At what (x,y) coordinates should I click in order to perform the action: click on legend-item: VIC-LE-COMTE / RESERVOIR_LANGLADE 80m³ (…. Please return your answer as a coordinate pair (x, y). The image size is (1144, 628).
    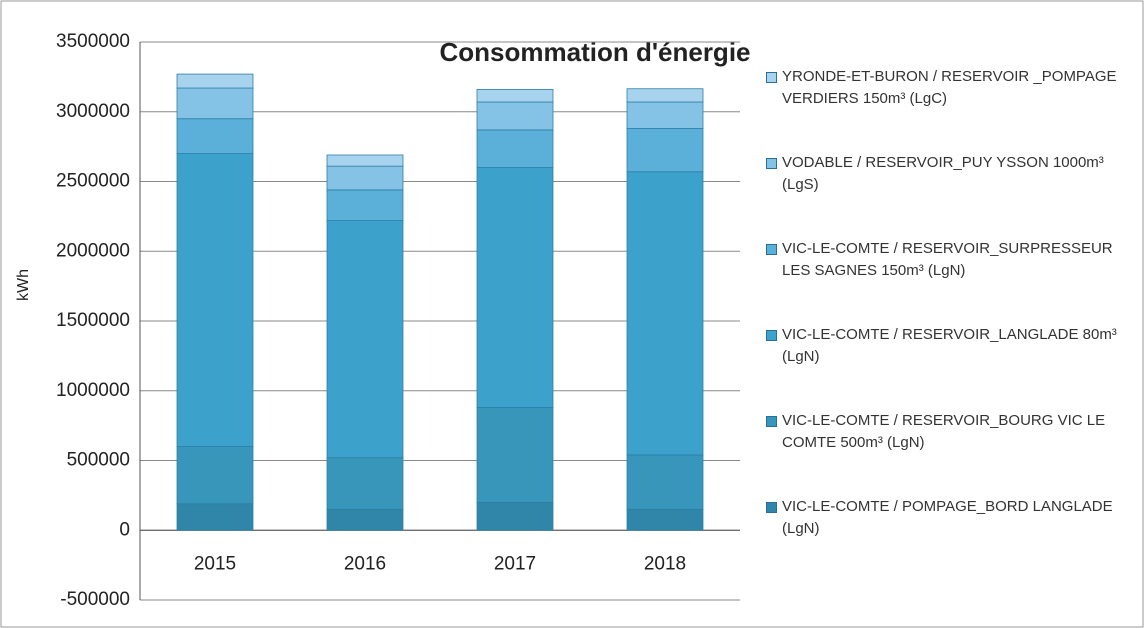
    Looking at the image, I should click on (946, 346).